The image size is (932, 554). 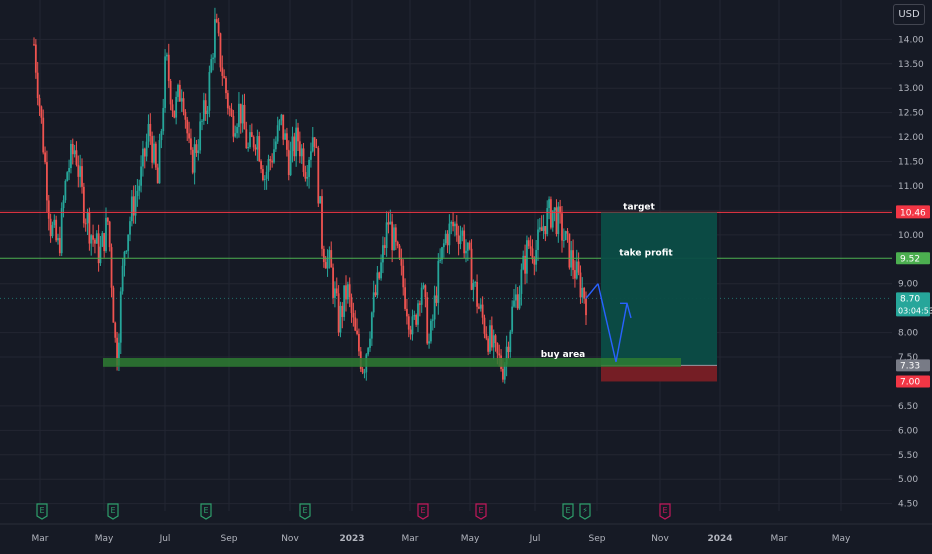 What do you see at coordinates (908, 456) in the screenshot?
I see `y-tick-label: 5.50` at bounding box center [908, 456].